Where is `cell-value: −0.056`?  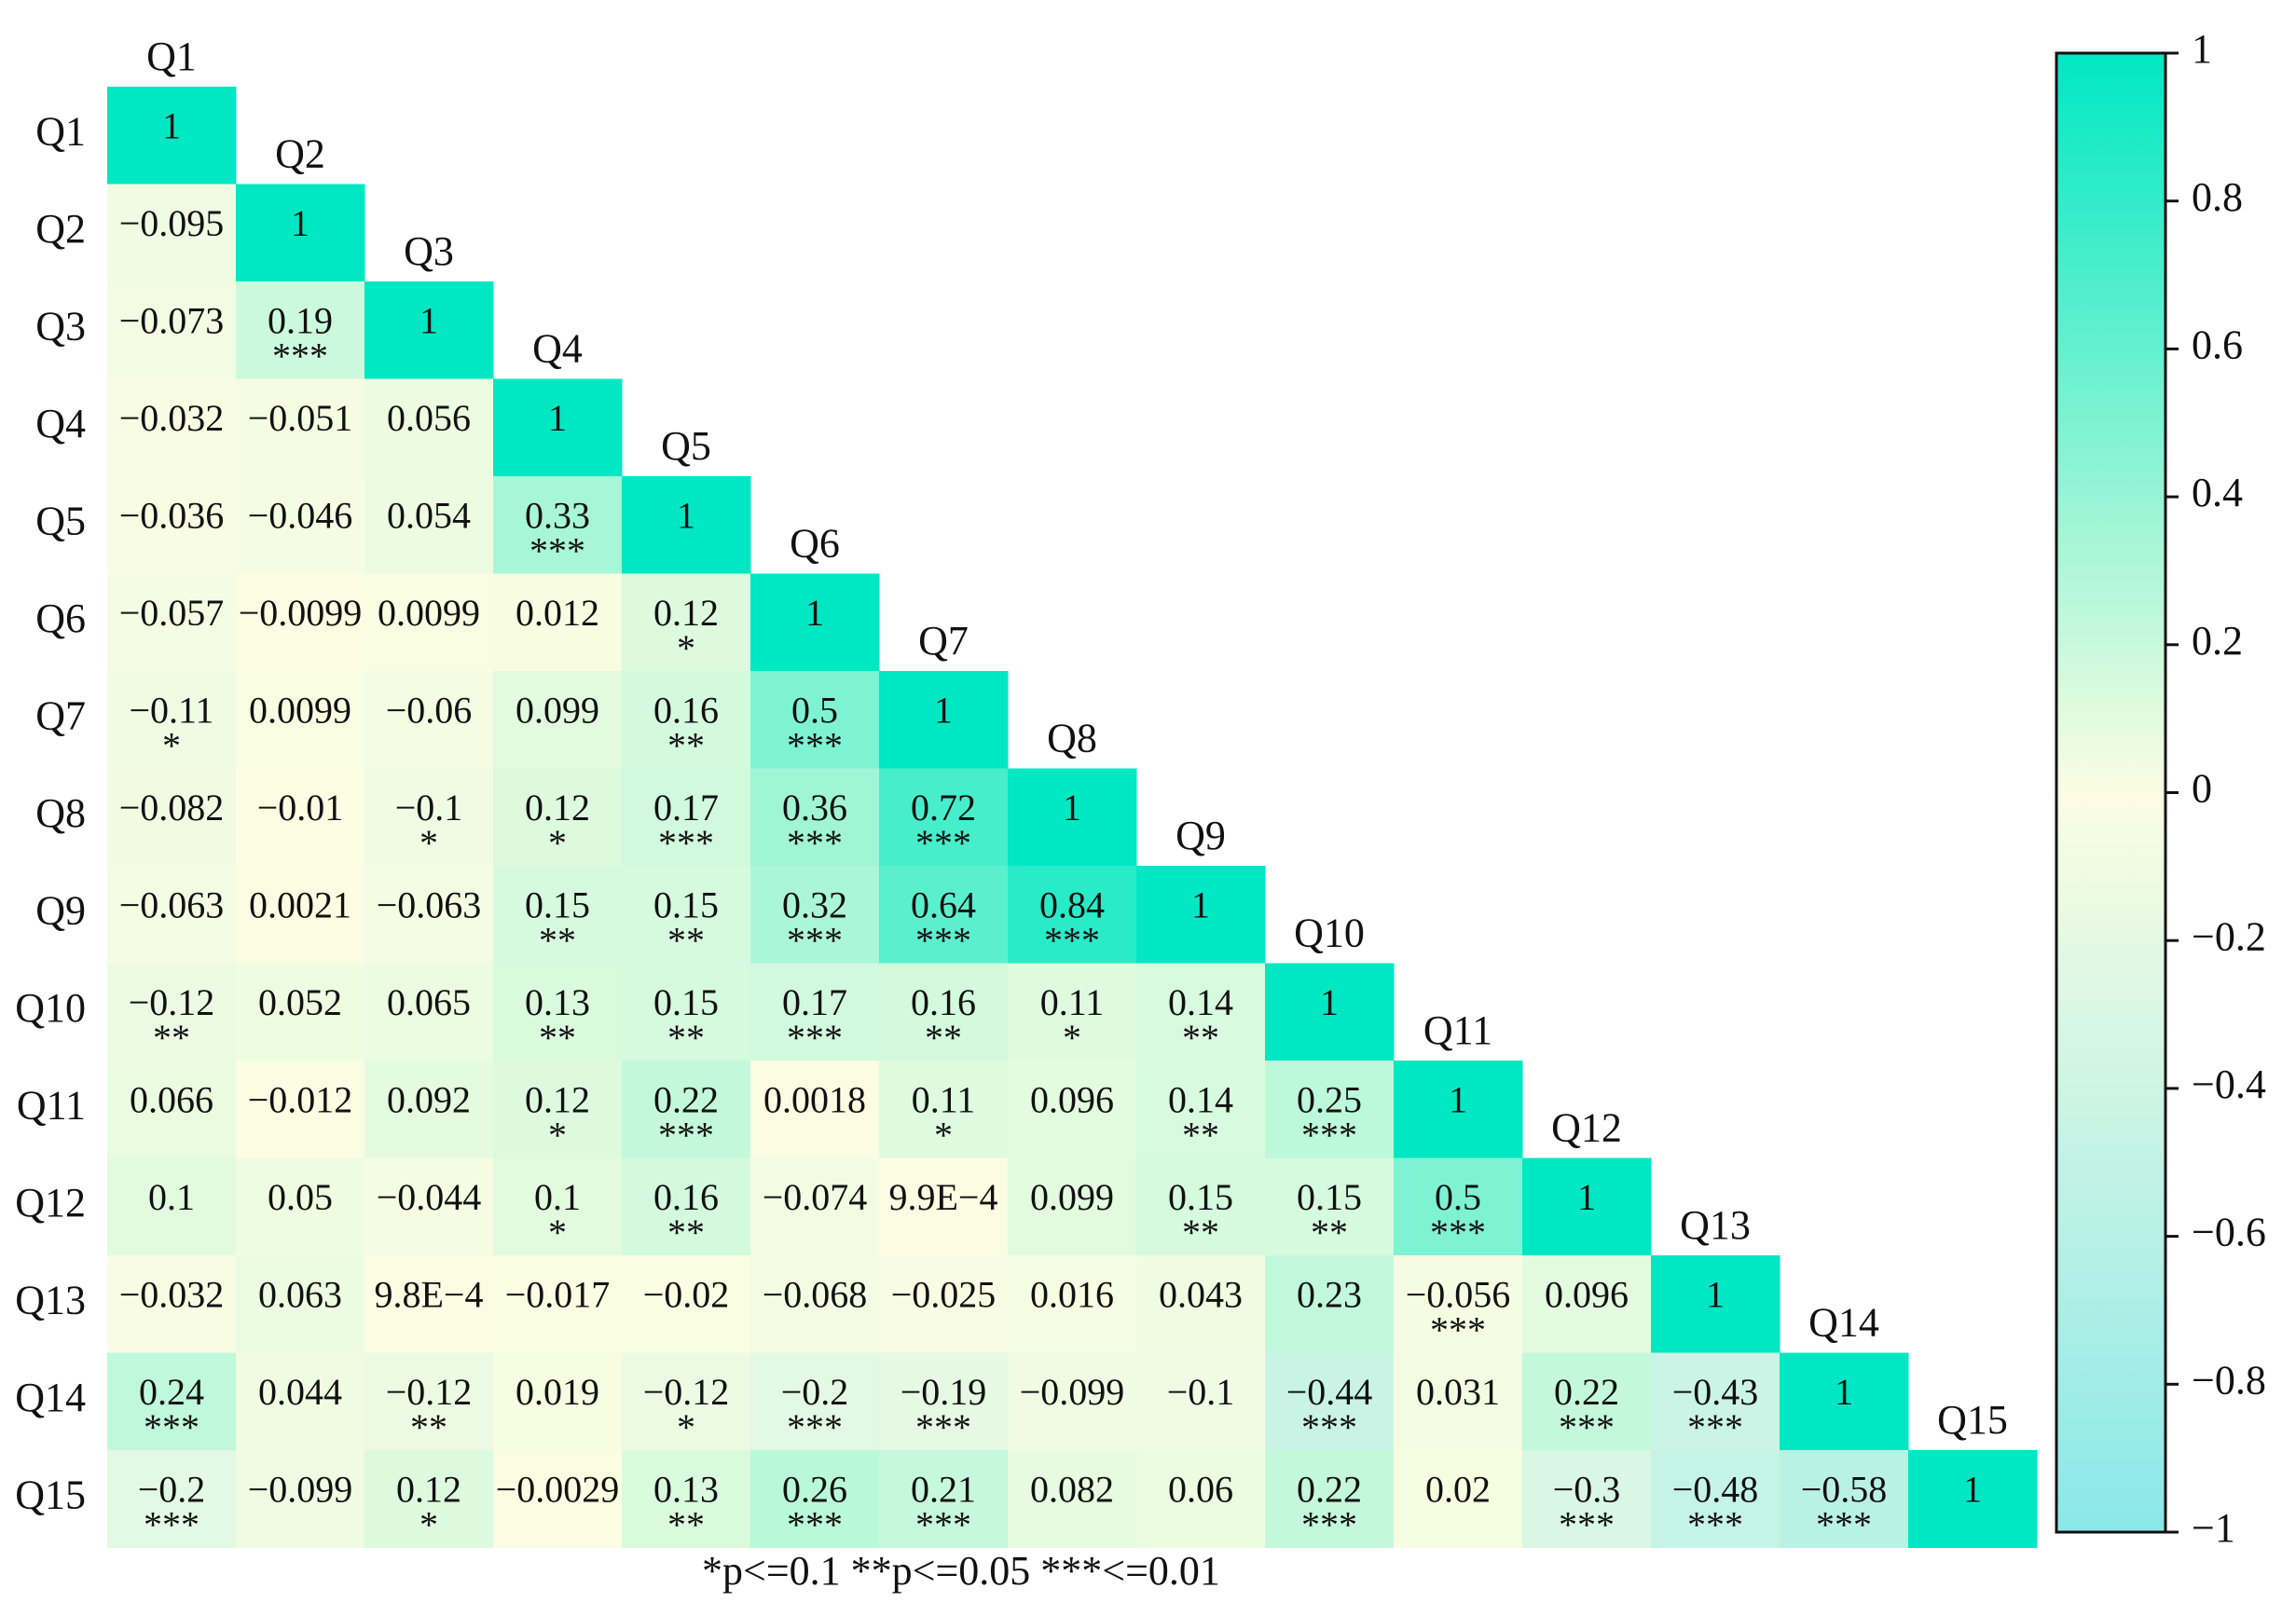
cell-value: −0.056 is located at coordinates (1458, 1294).